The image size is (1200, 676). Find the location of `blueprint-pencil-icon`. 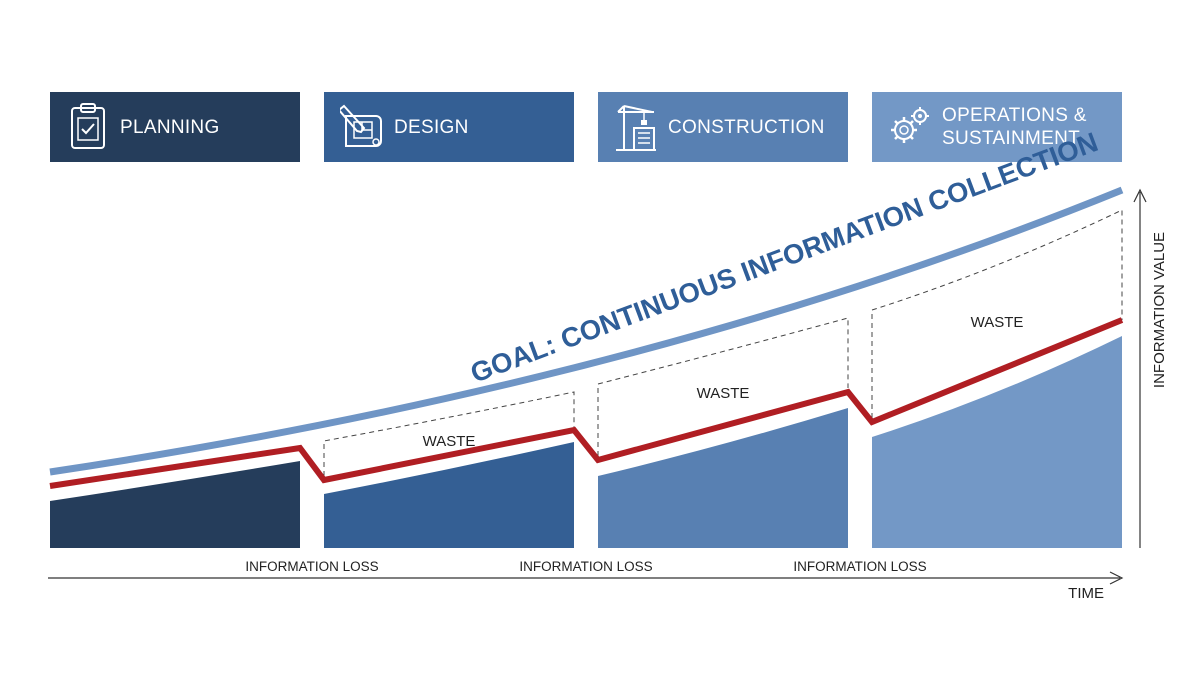

blueprint-pencil-icon is located at coordinates (361, 125).